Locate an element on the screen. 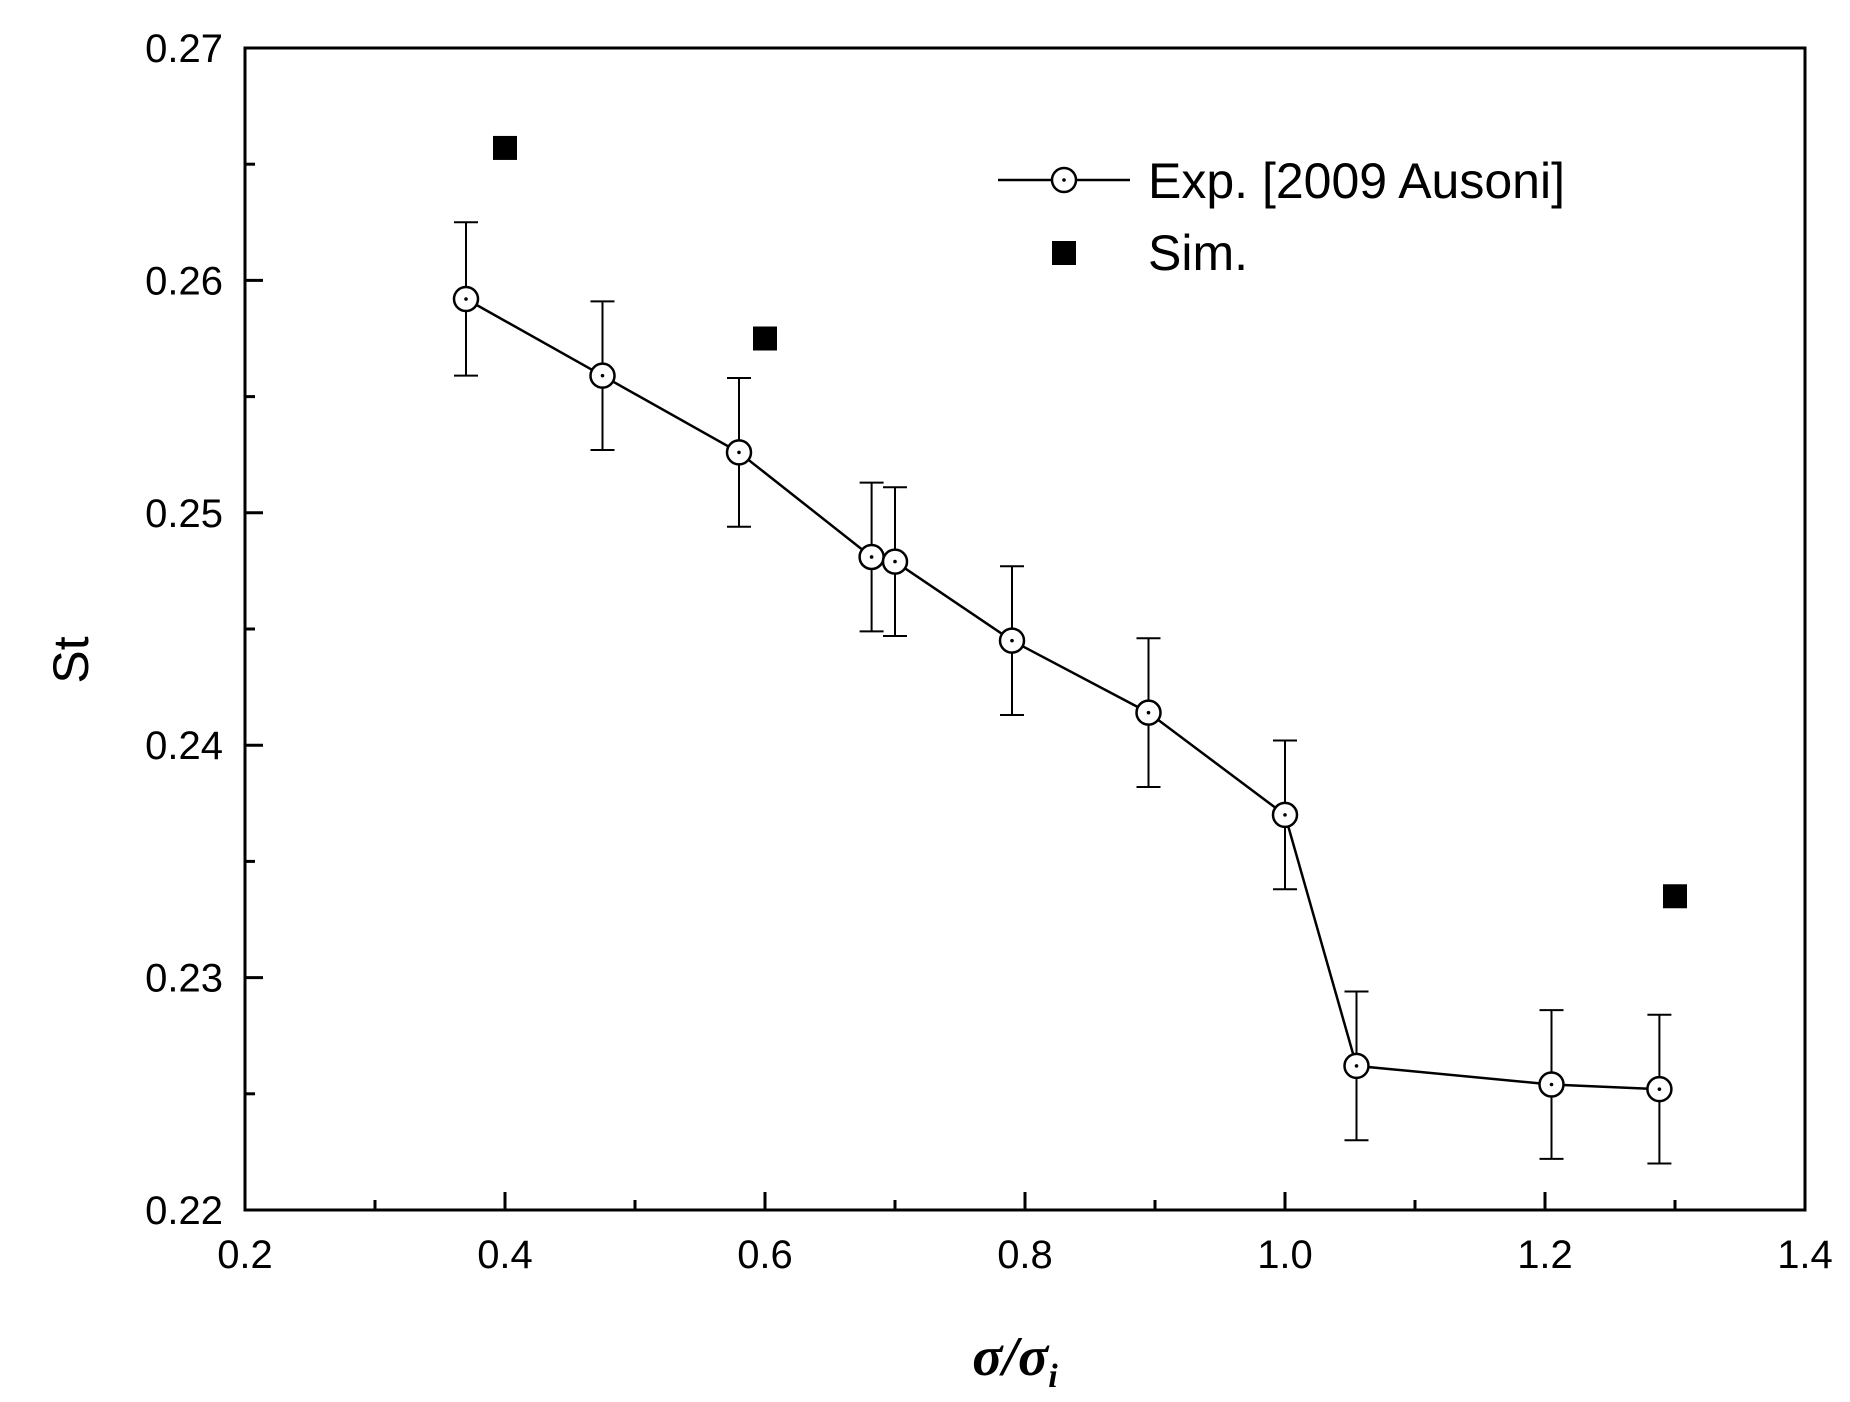  x-tick-label: 0.8 is located at coordinates (1025, 1255).